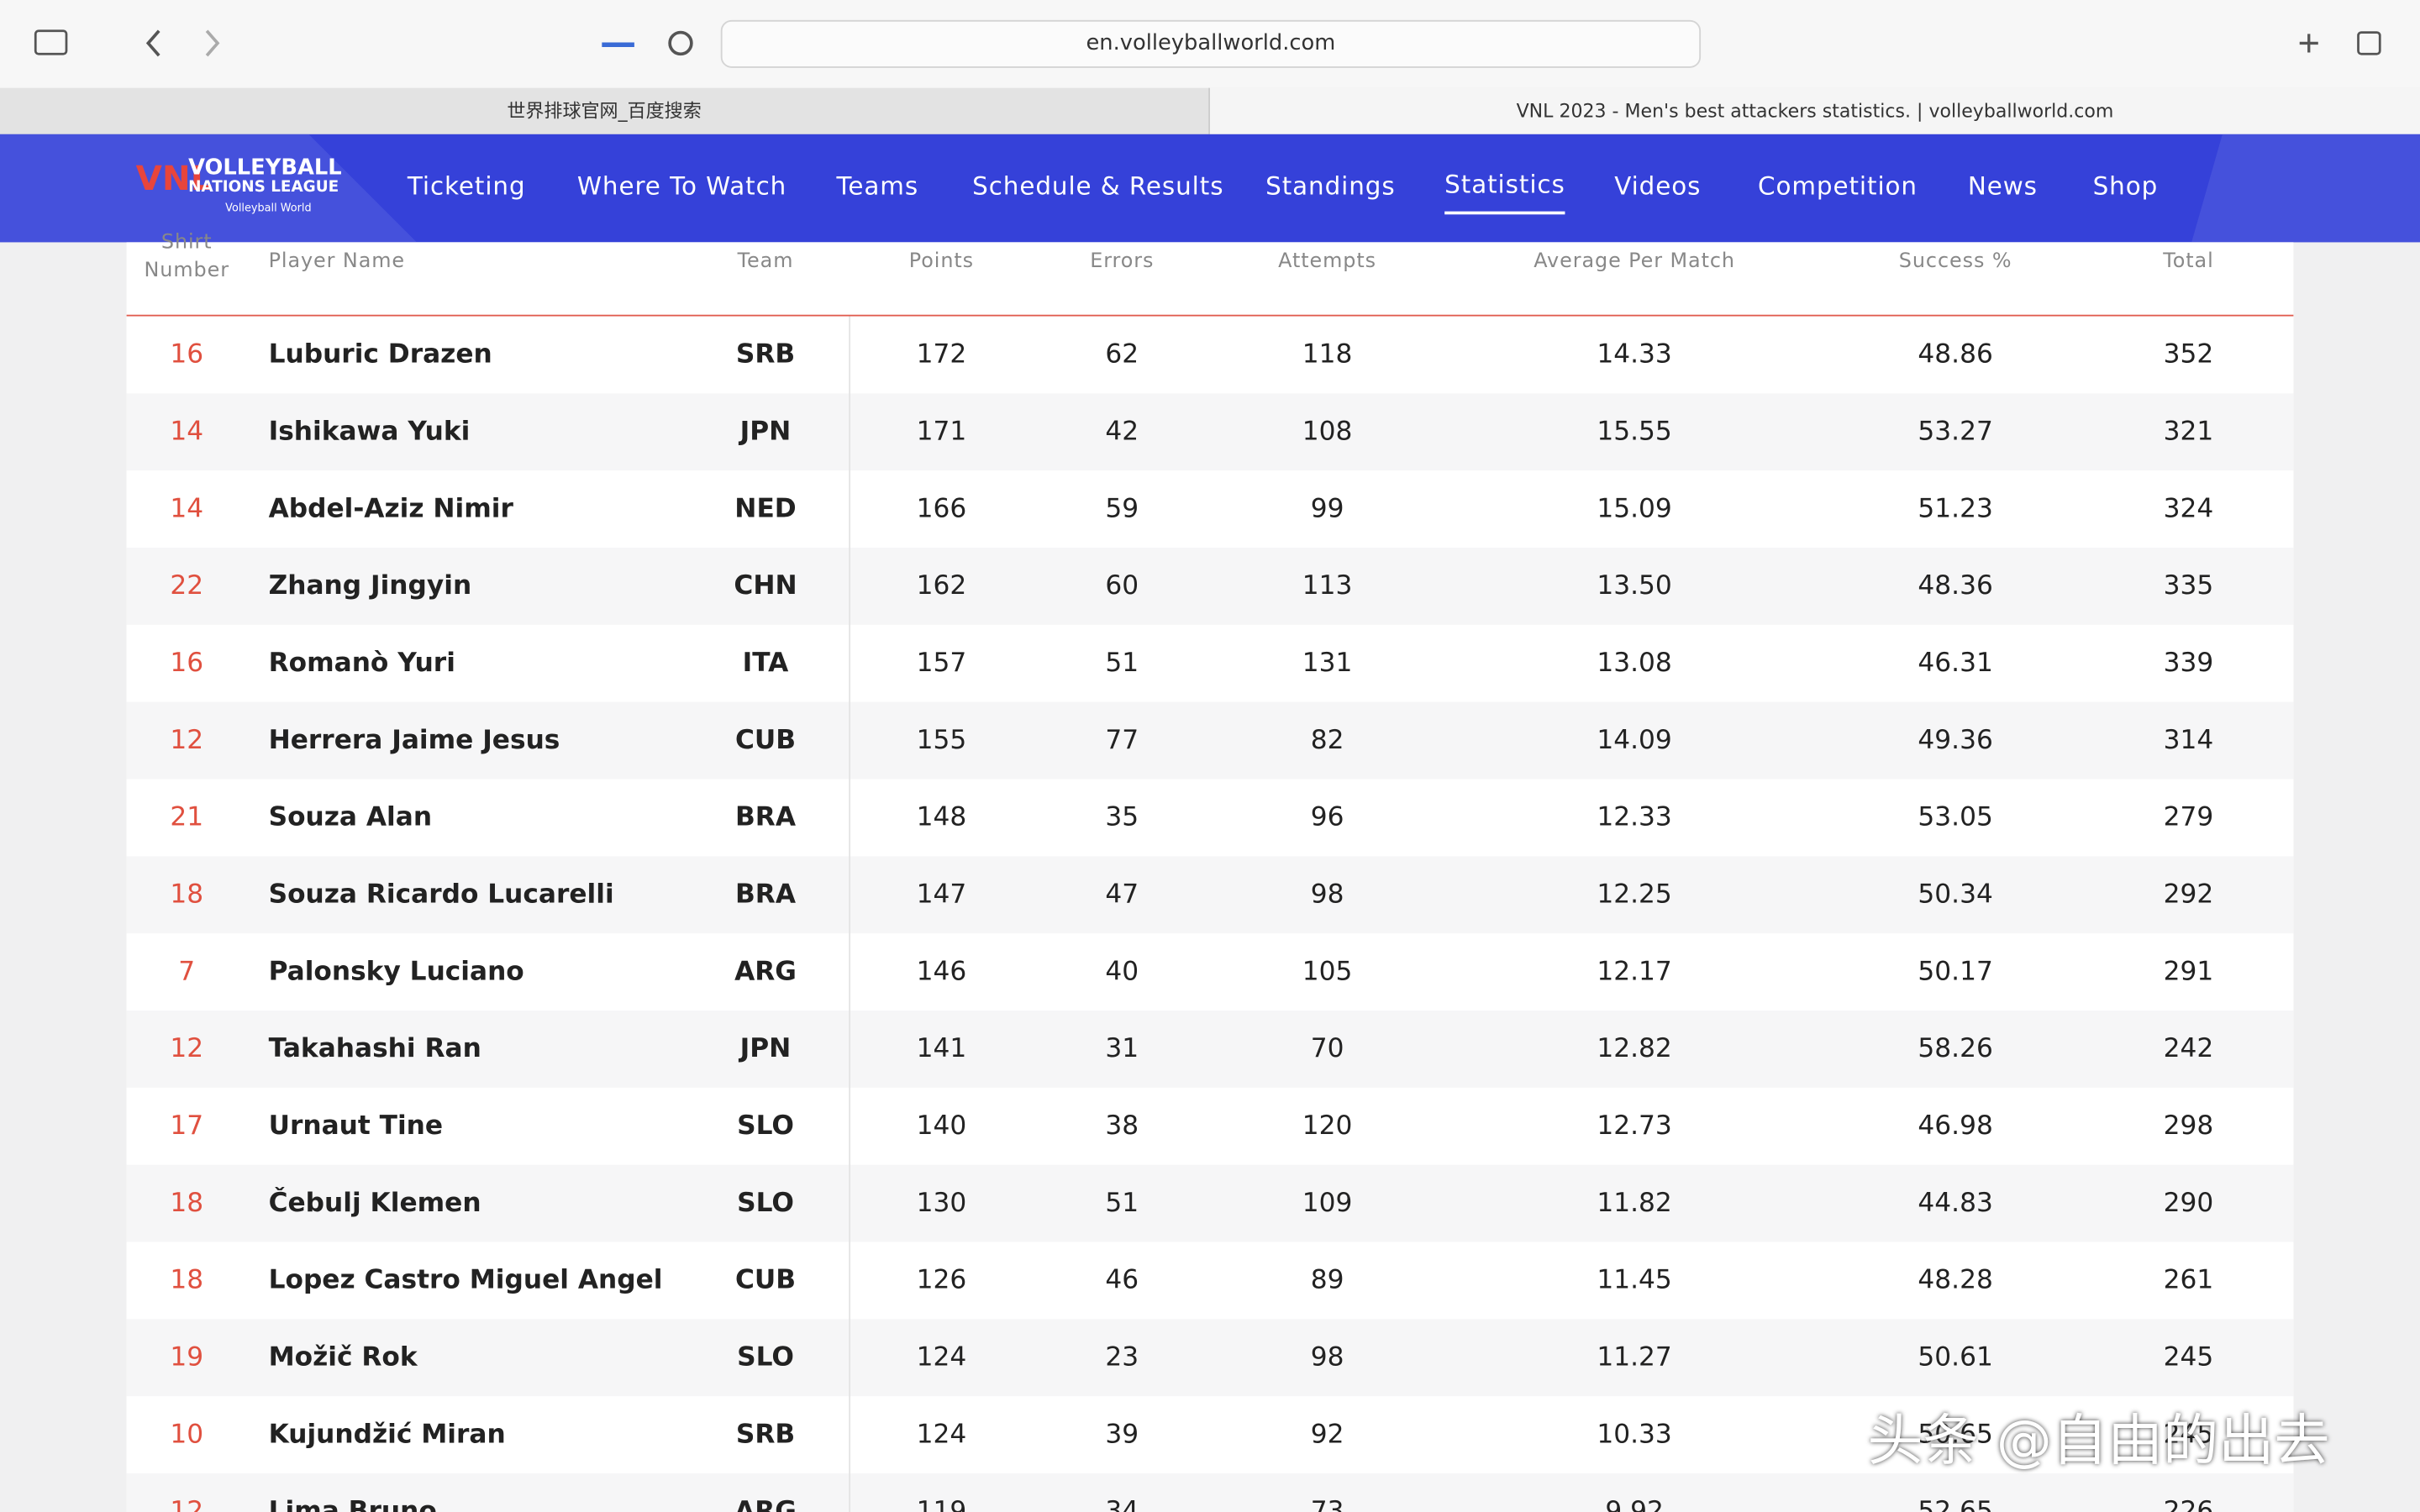 This screenshot has width=2420, height=1512. I want to click on nav-link: Teams, so click(878, 186).